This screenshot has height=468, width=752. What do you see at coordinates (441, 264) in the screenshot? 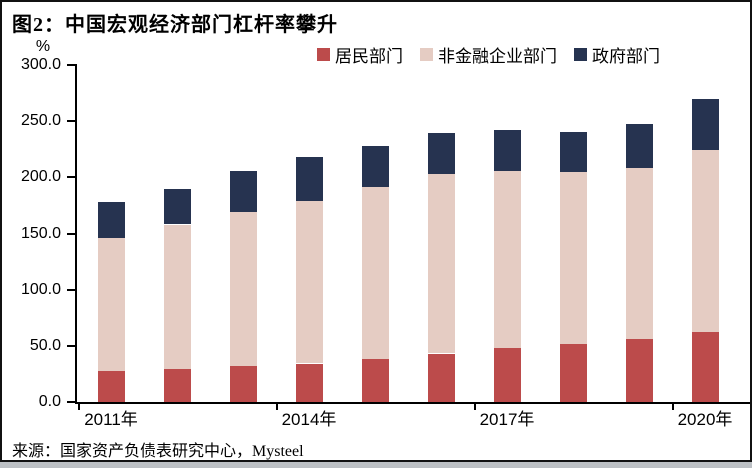
I see `bar-segment-2016年-非金融企业部门` at bounding box center [441, 264].